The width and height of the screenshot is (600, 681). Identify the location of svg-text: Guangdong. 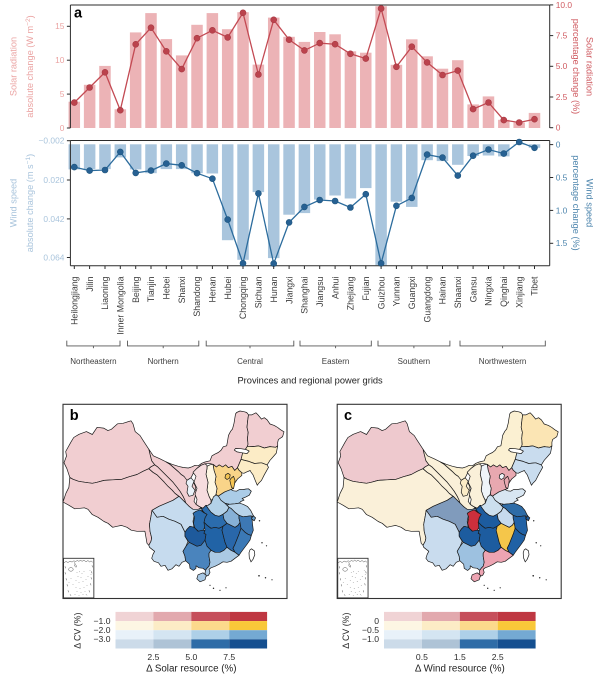
(427, 299).